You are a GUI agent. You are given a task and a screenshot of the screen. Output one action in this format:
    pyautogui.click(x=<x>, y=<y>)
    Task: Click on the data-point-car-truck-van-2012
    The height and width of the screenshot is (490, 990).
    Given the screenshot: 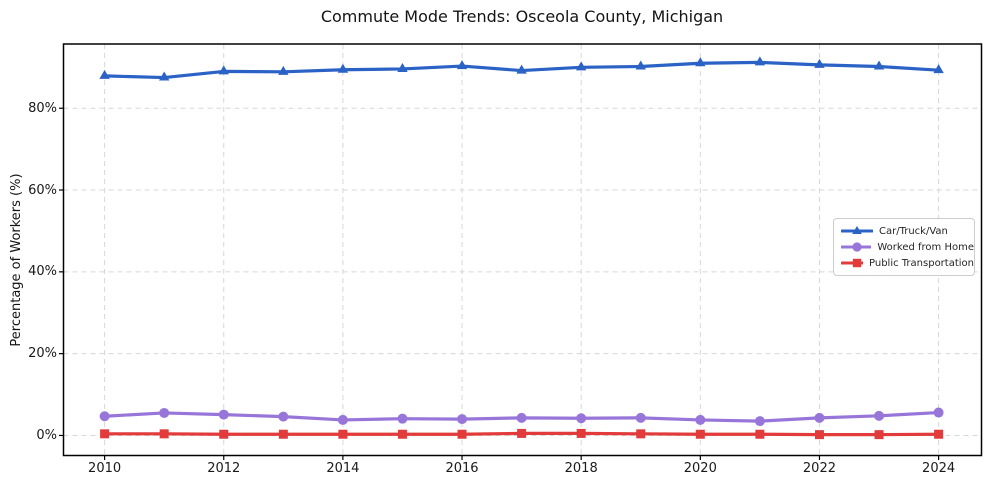 What is the action you would take?
    pyautogui.click(x=223, y=70)
    